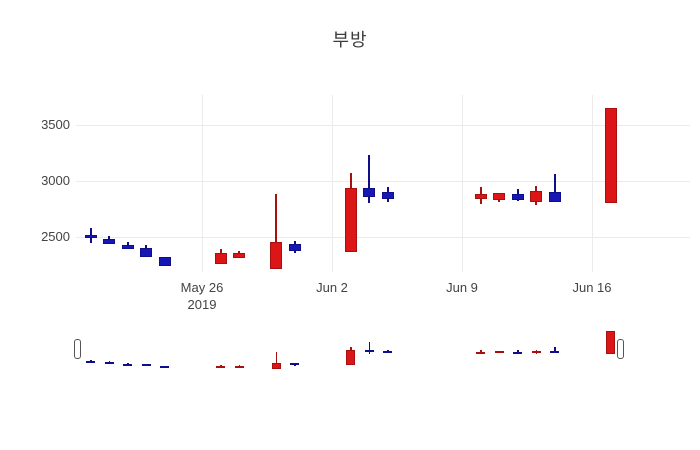 The image size is (700, 450). What do you see at coordinates (55, 125) in the screenshot?
I see `y-tick-label: 3500` at bounding box center [55, 125].